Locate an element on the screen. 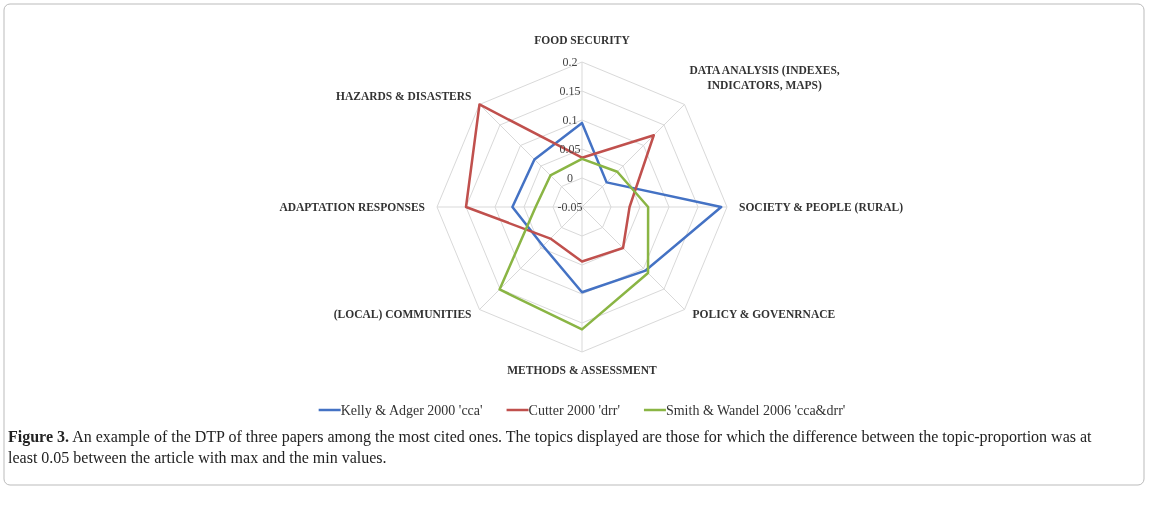 The width and height of the screenshot is (1153, 515). spoke-label: FOOD SECURITY is located at coordinates (582, 40).